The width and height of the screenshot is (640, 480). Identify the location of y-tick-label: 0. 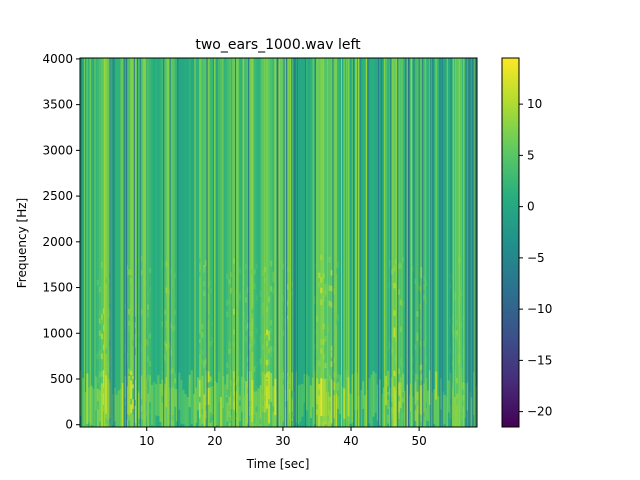
(69, 425).